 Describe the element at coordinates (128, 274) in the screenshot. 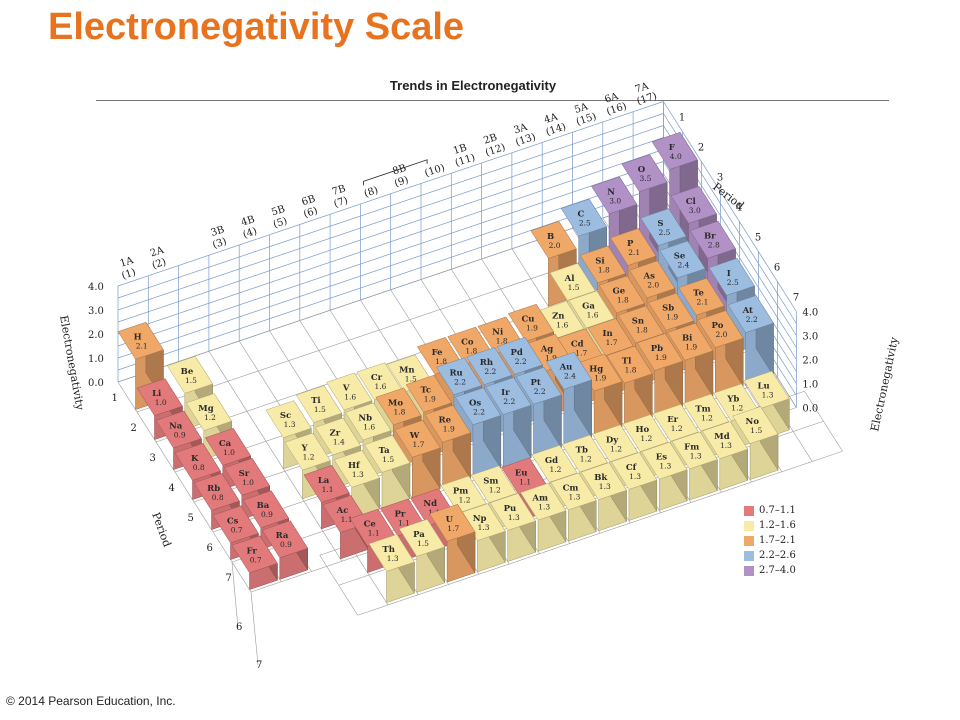

I see `group-label-number: (1)` at that location.